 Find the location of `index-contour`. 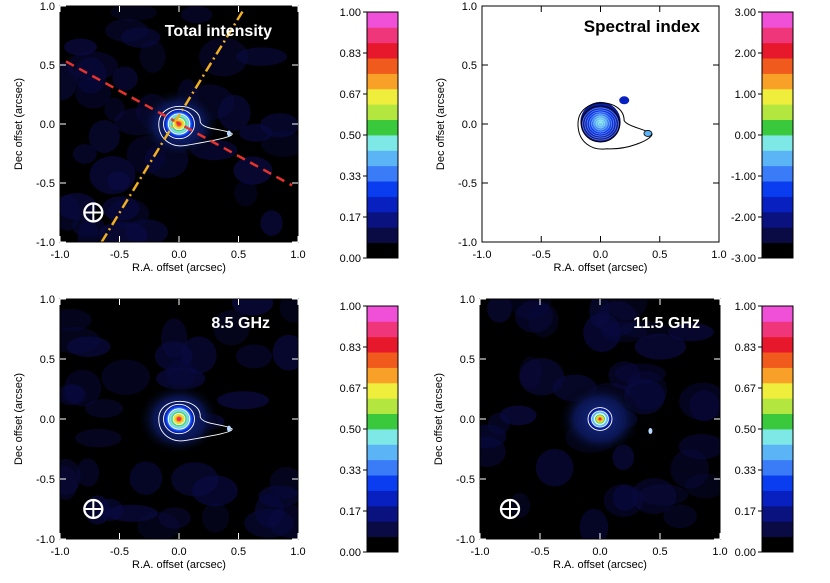

index-contour is located at coordinates (600, 124).